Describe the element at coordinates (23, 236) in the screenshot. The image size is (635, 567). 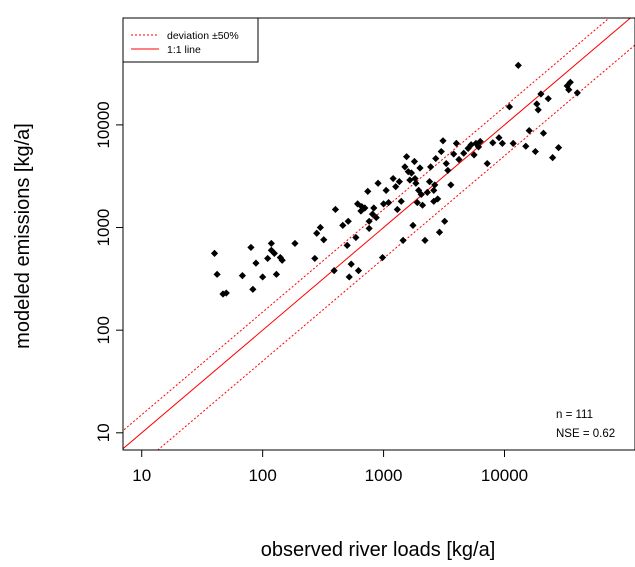
I see `y-axis-title: modeled emissions [kg/a]` at that location.